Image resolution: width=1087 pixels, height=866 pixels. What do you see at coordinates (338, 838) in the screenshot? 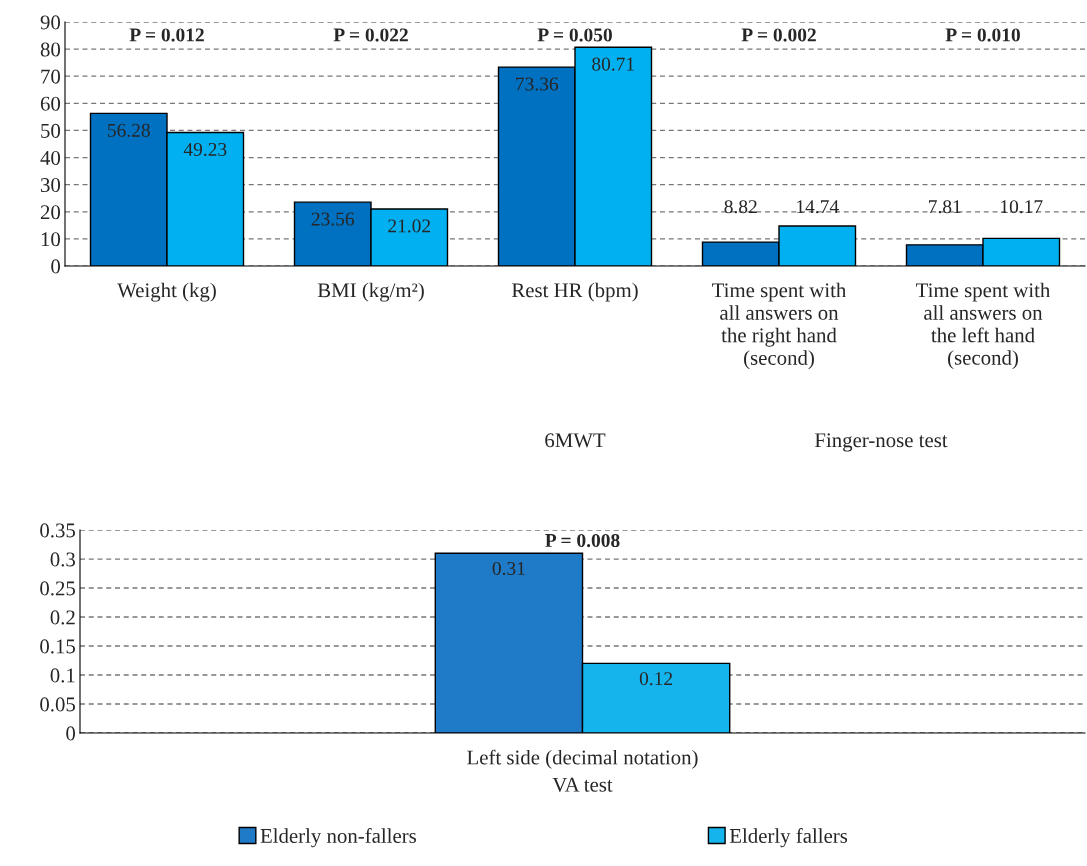
I see `legend-label: Elderly non-fallers` at bounding box center [338, 838].